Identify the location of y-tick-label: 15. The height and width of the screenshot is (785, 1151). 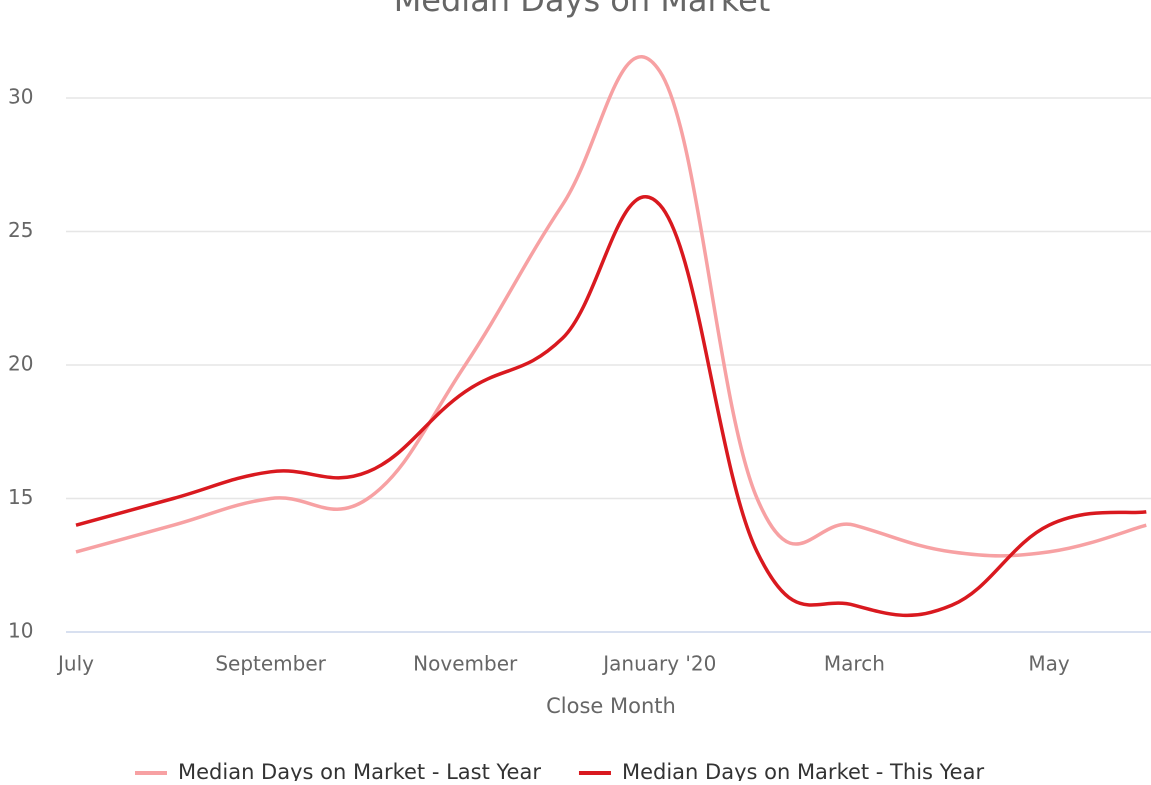
(20, 497).